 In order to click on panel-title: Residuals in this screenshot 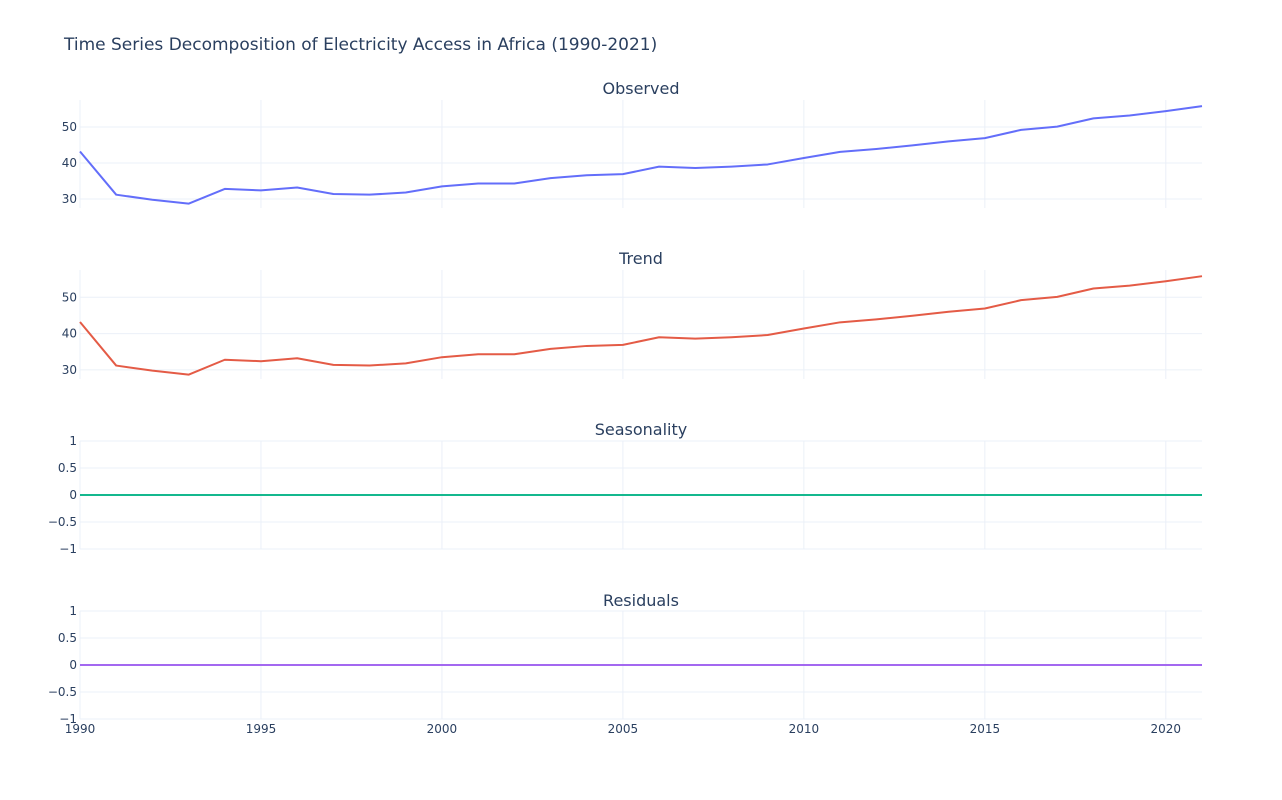, I will do `click(641, 600)`.